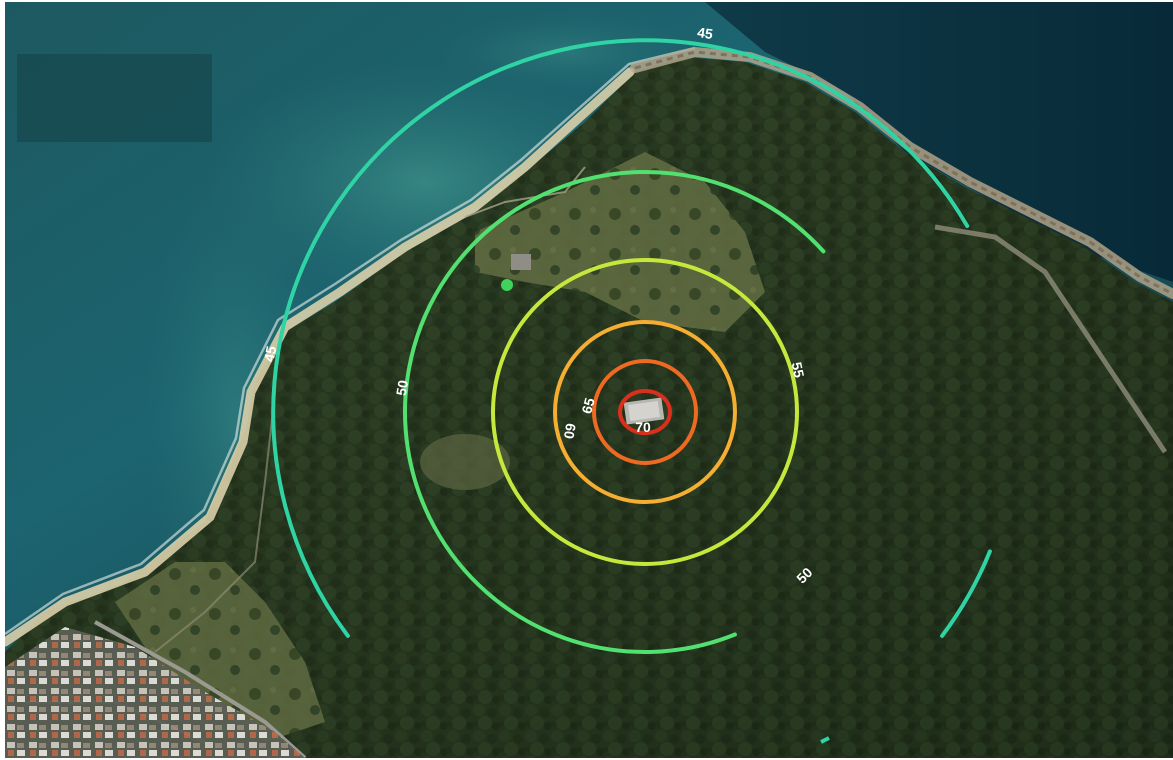 Image resolution: width=1173 pixels, height=760 pixels. What do you see at coordinates (200, 689) in the screenshot?
I see `street` at bounding box center [200, 689].